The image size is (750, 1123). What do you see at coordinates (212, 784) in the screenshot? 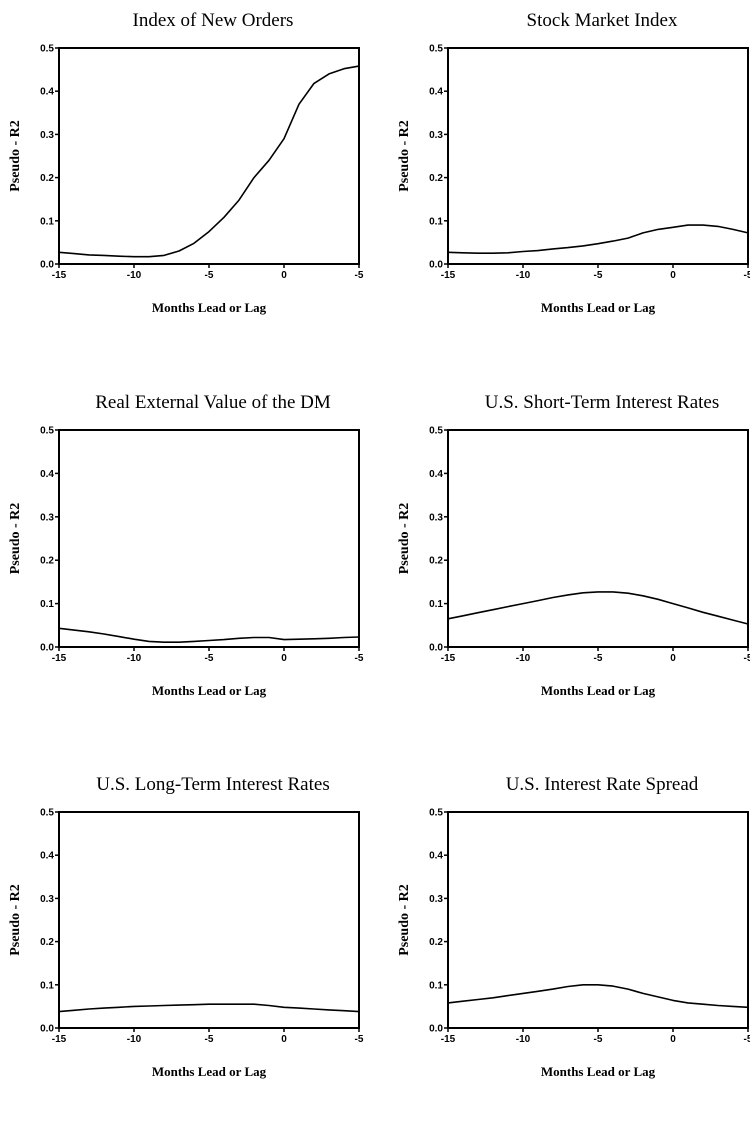
I see `chart-title: U.S. Long-Term Interest Rates` at bounding box center [212, 784].